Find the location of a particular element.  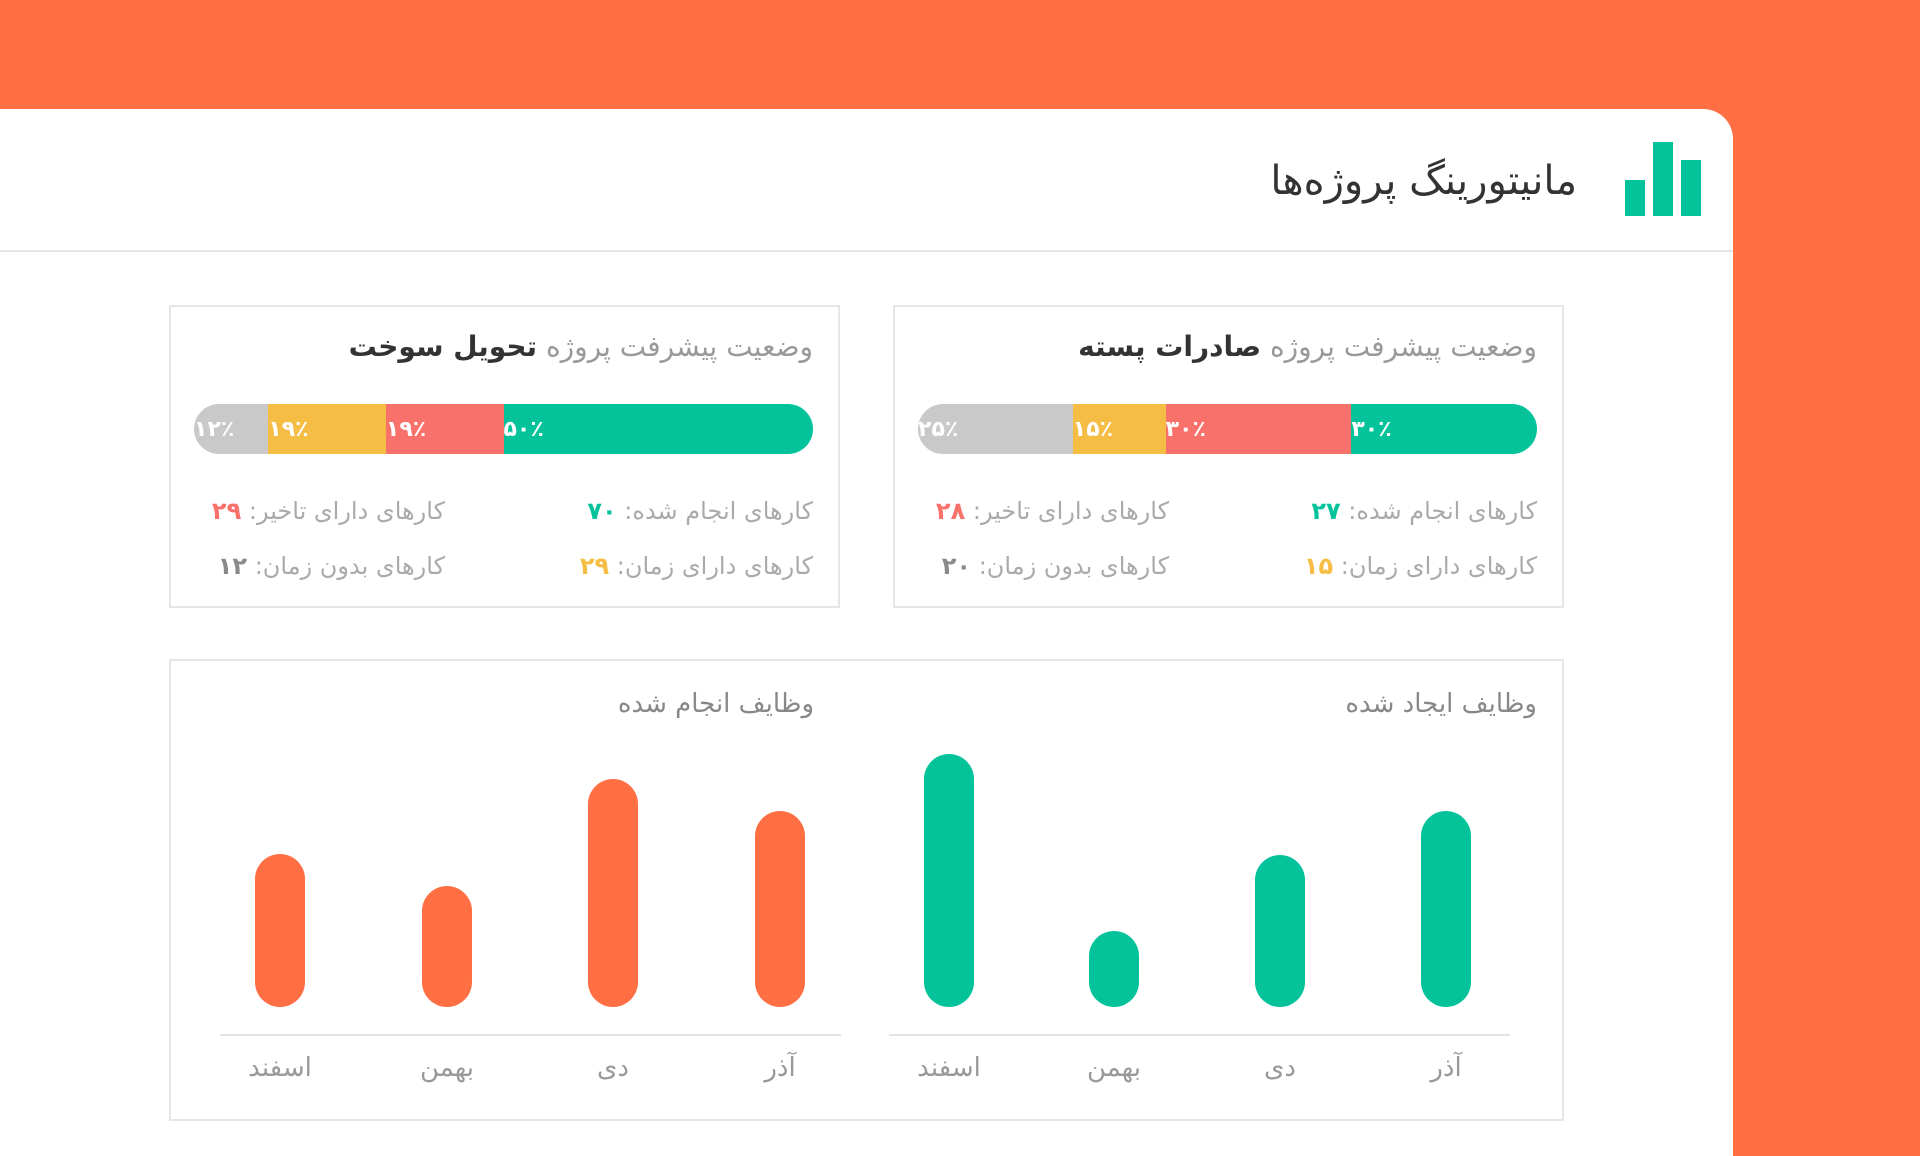

chart-title: وظایف انجام شده is located at coordinates (715, 704).